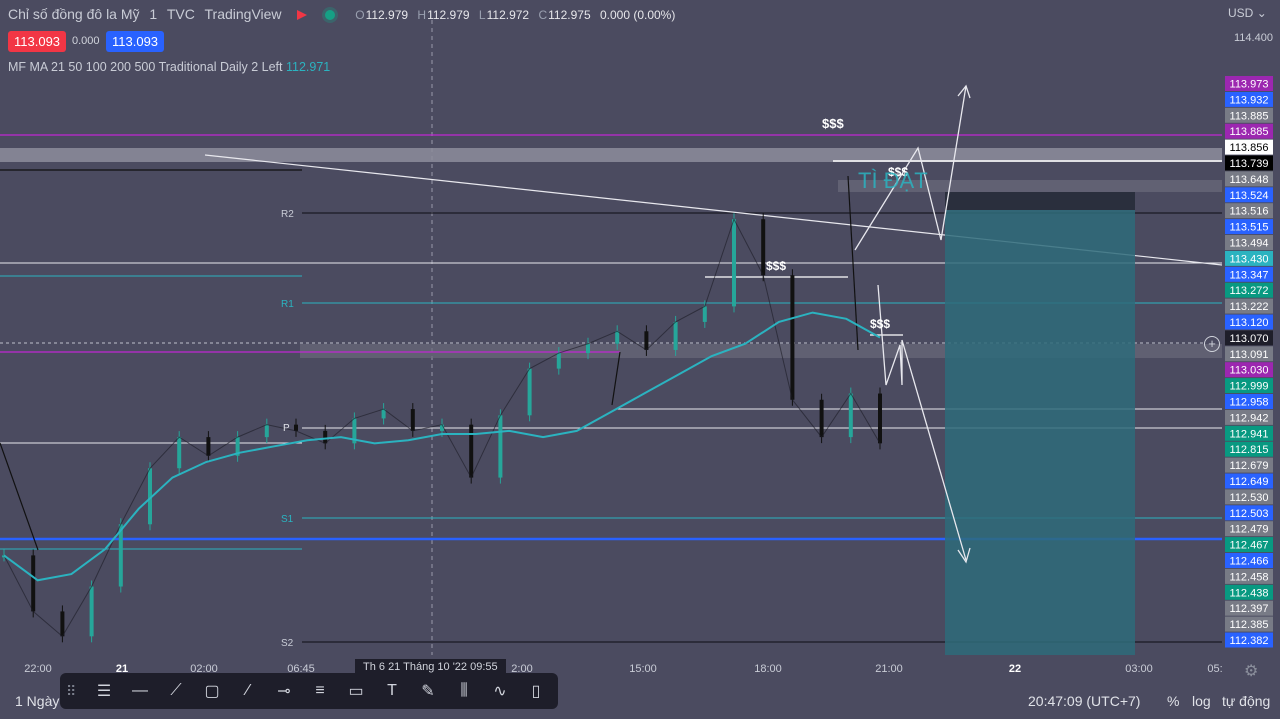 The width and height of the screenshot is (1280, 719). I want to click on price-level-label: 112.530, so click(1249, 498).